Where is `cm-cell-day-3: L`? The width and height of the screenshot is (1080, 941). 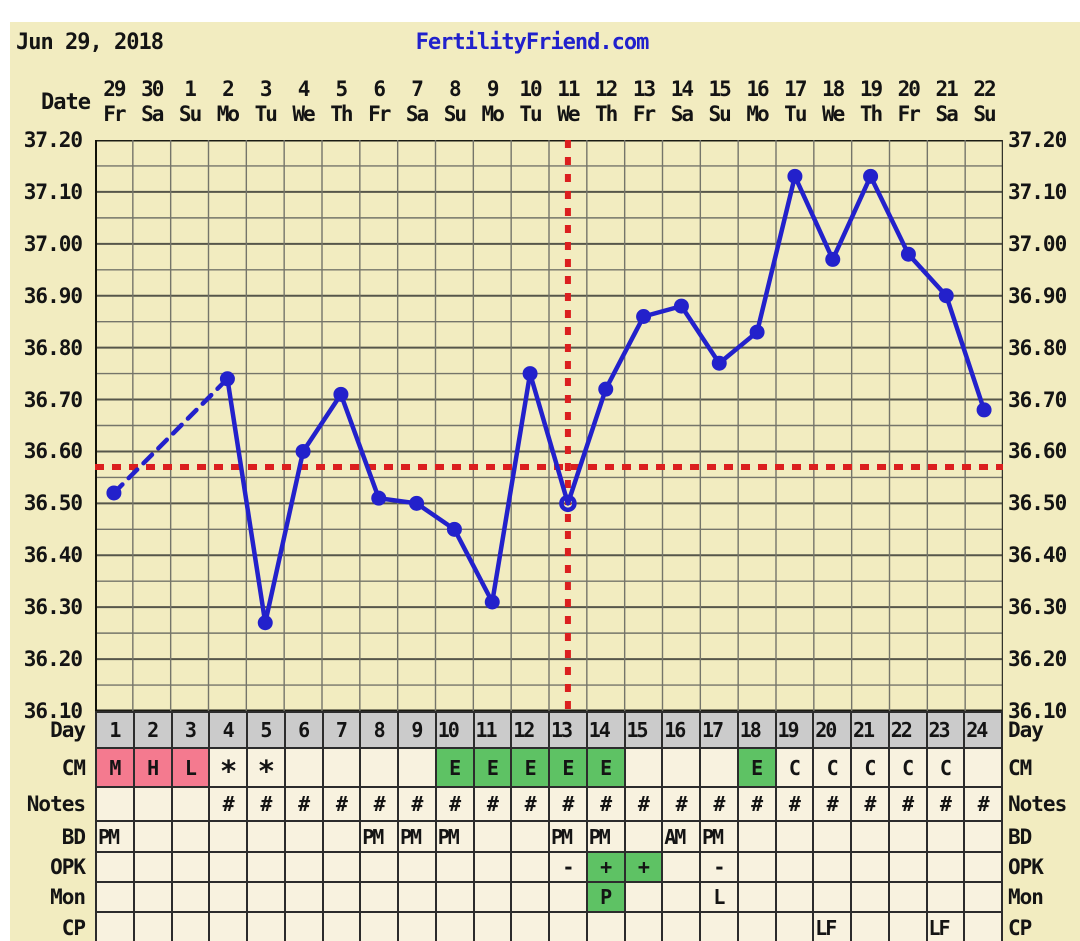
cm-cell-day-3: L is located at coordinates (190, 767).